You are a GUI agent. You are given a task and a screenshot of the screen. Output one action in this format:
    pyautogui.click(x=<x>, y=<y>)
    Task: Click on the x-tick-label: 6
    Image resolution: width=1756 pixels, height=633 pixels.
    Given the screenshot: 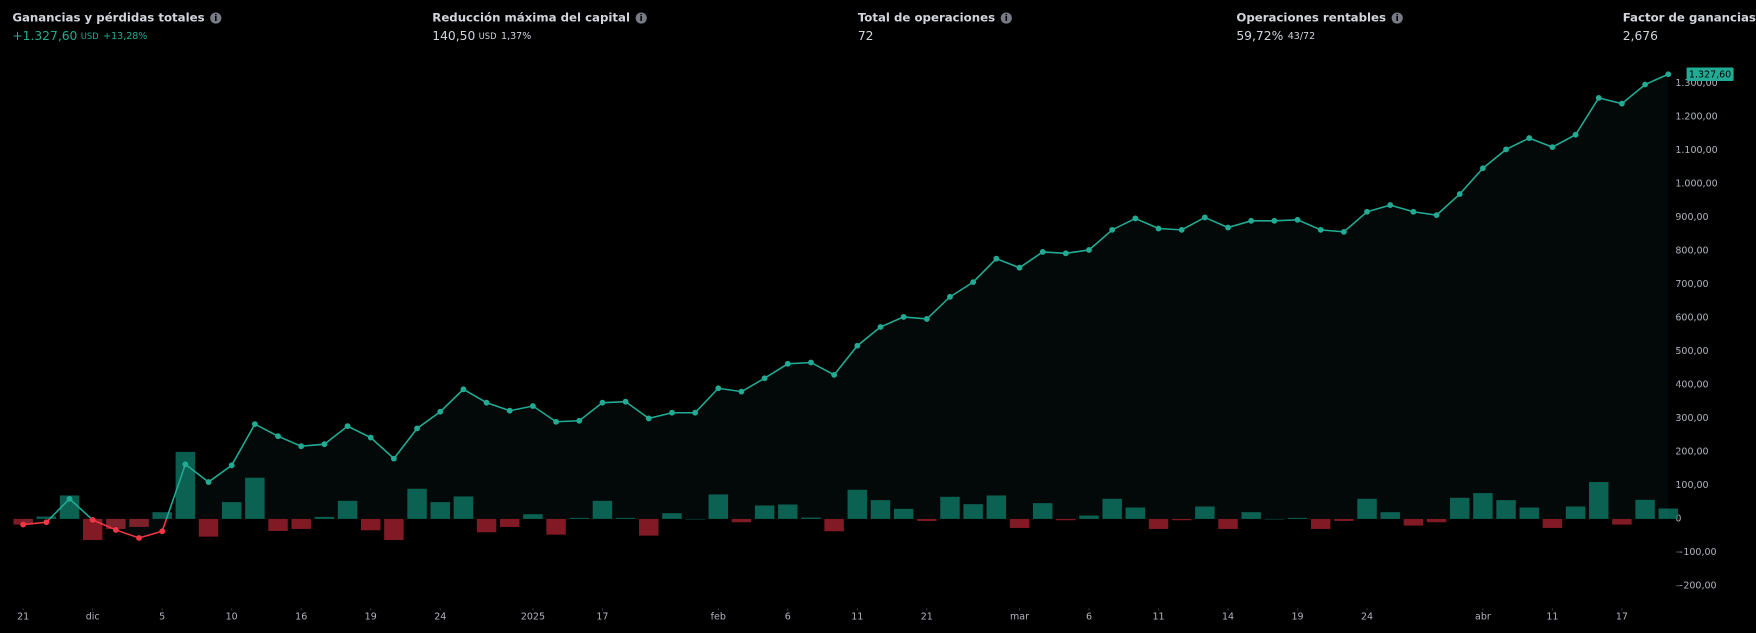 What is the action you would take?
    pyautogui.click(x=1089, y=617)
    